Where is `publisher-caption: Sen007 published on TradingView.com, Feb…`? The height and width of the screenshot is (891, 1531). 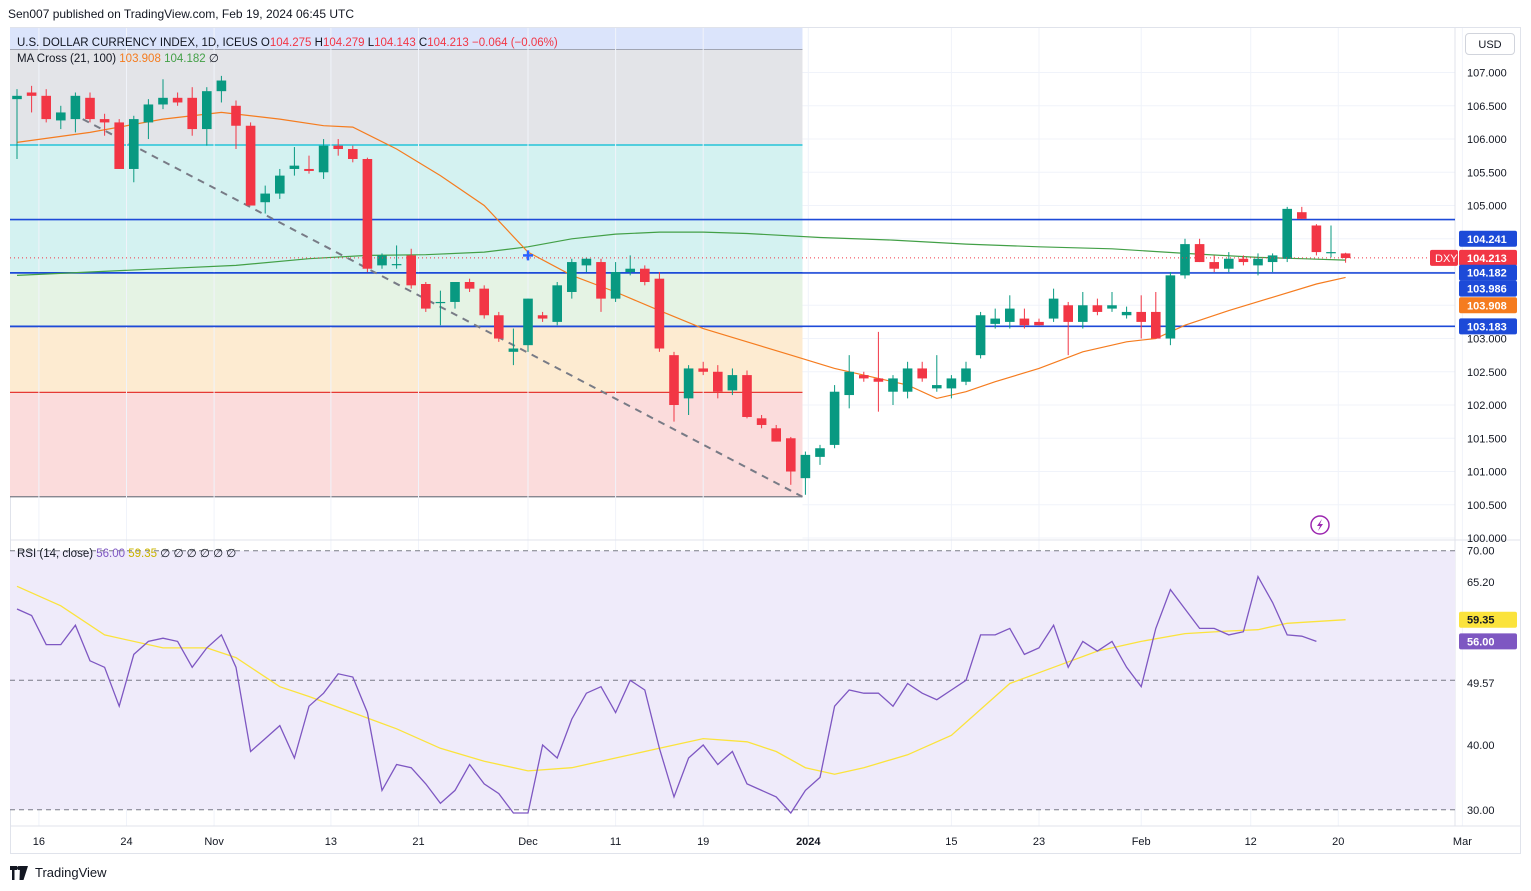 publisher-caption: Sen007 published on TradingView.com, Feb… is located at coordinates (181, 14).